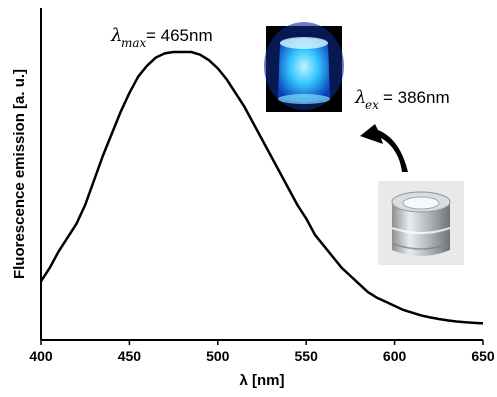 The width and height of the screenshot is (497, 397). Describe the element at coordinates (130, 356) in the screenshot. I see `x-tick-label-450: 450` at that location.